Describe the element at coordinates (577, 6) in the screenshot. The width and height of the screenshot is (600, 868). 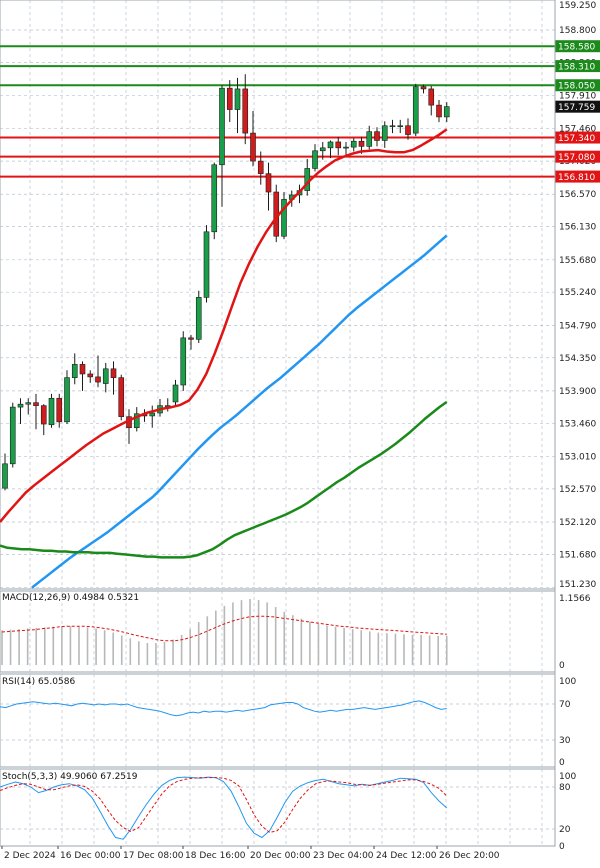
I see `price-tick-label: 159.250` at that location.